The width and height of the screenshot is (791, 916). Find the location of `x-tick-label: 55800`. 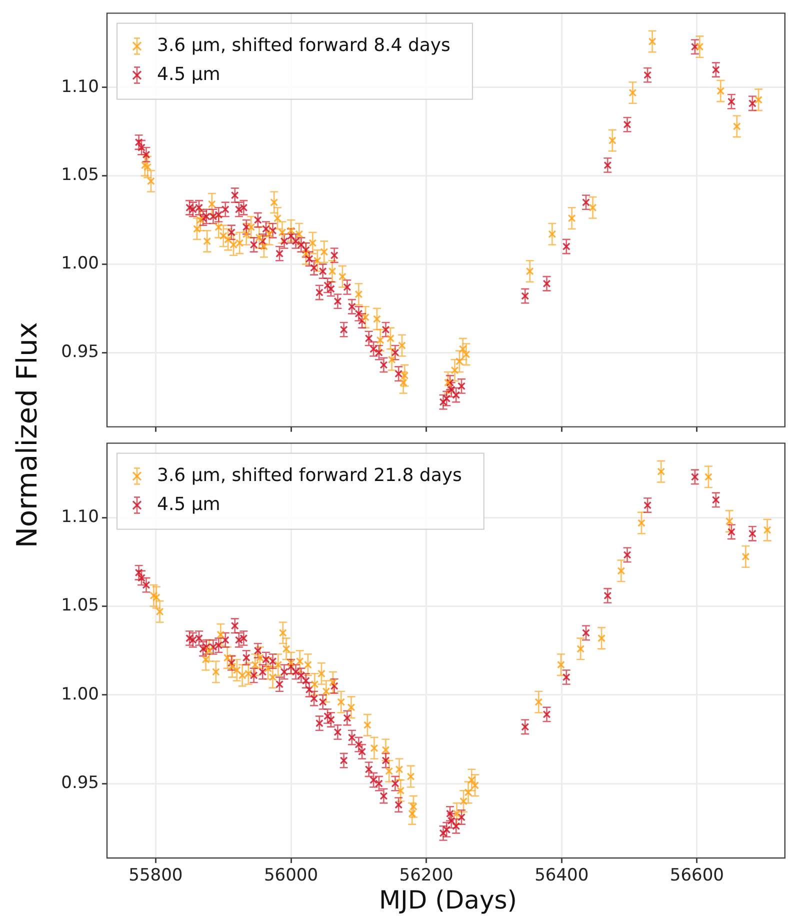

x-tick-label: 55800 is located at coordinates (155, 876).